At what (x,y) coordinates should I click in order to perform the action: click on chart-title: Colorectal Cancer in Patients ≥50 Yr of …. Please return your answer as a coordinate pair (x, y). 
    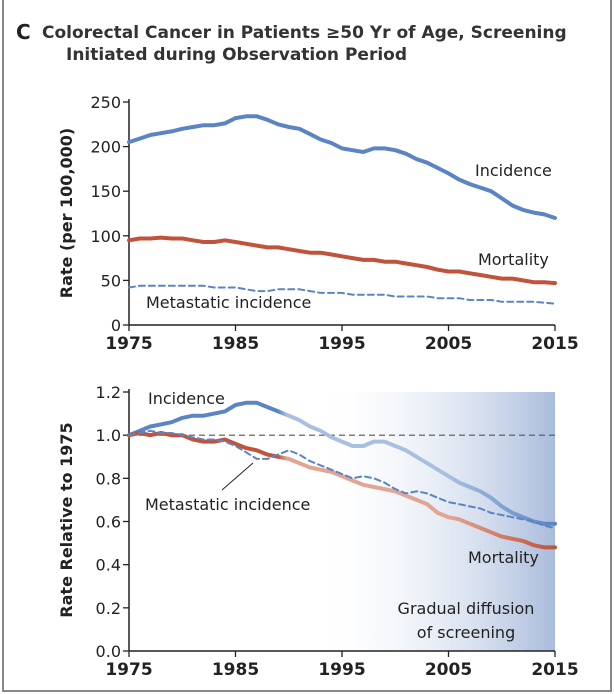
    Looking at the image, I should click on (304, 44).